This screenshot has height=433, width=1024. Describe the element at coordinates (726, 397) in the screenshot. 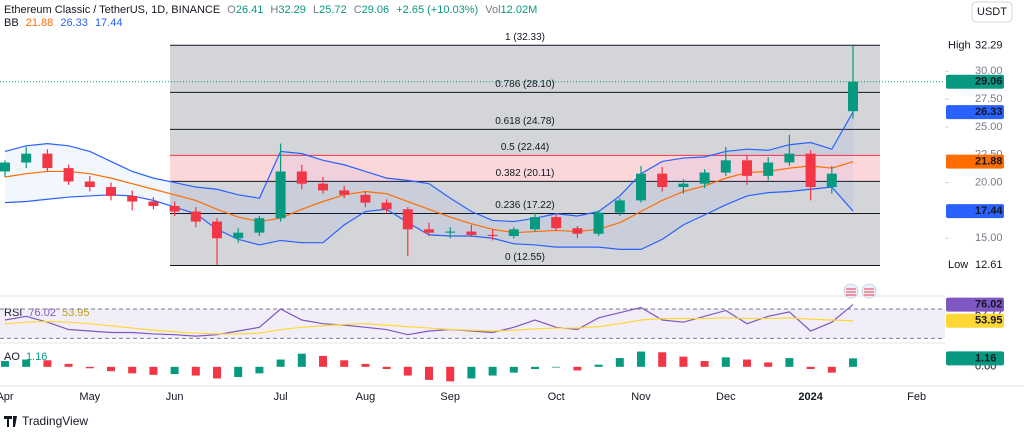

I see `x-tick-label: Dec` at that location.